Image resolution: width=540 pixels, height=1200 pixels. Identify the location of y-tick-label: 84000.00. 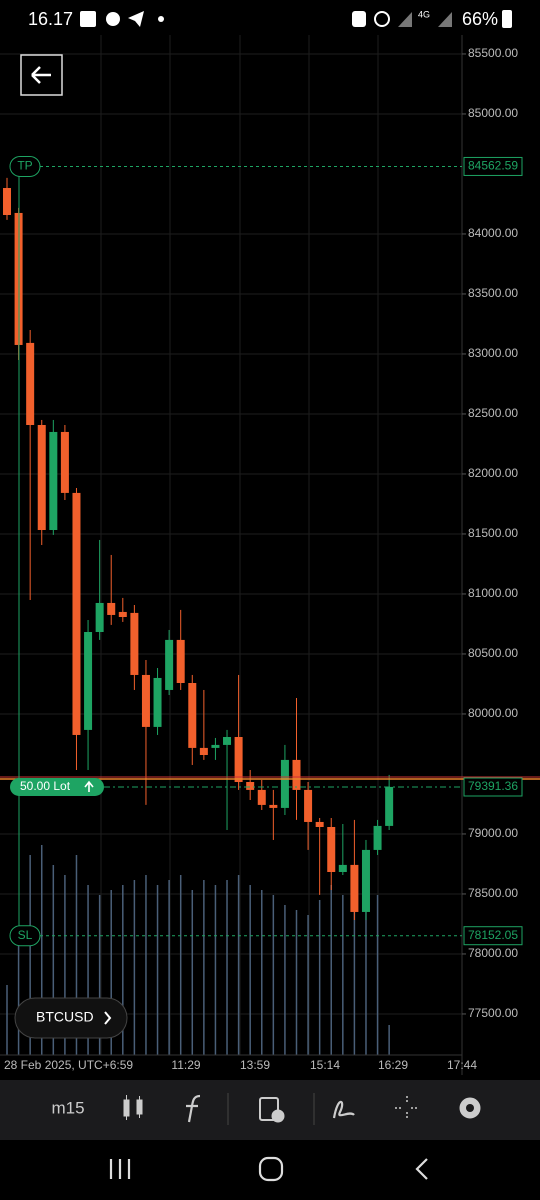
(493, 233).